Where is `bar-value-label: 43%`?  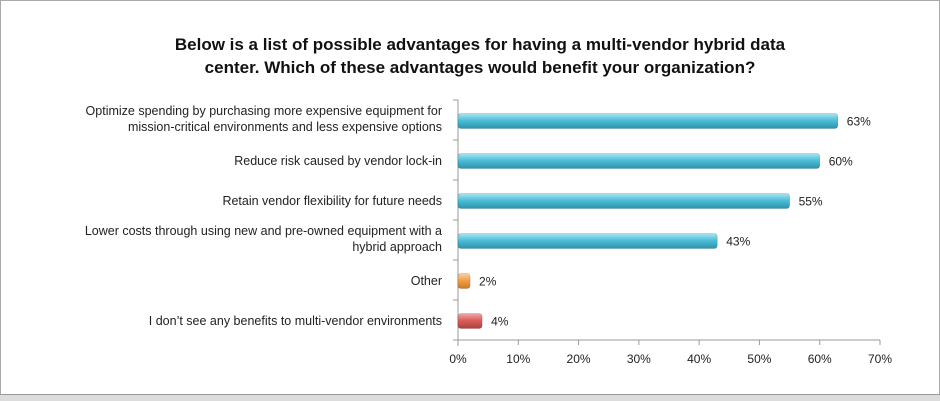
bar-value-label: 43% is located at coordinates (738, 242).